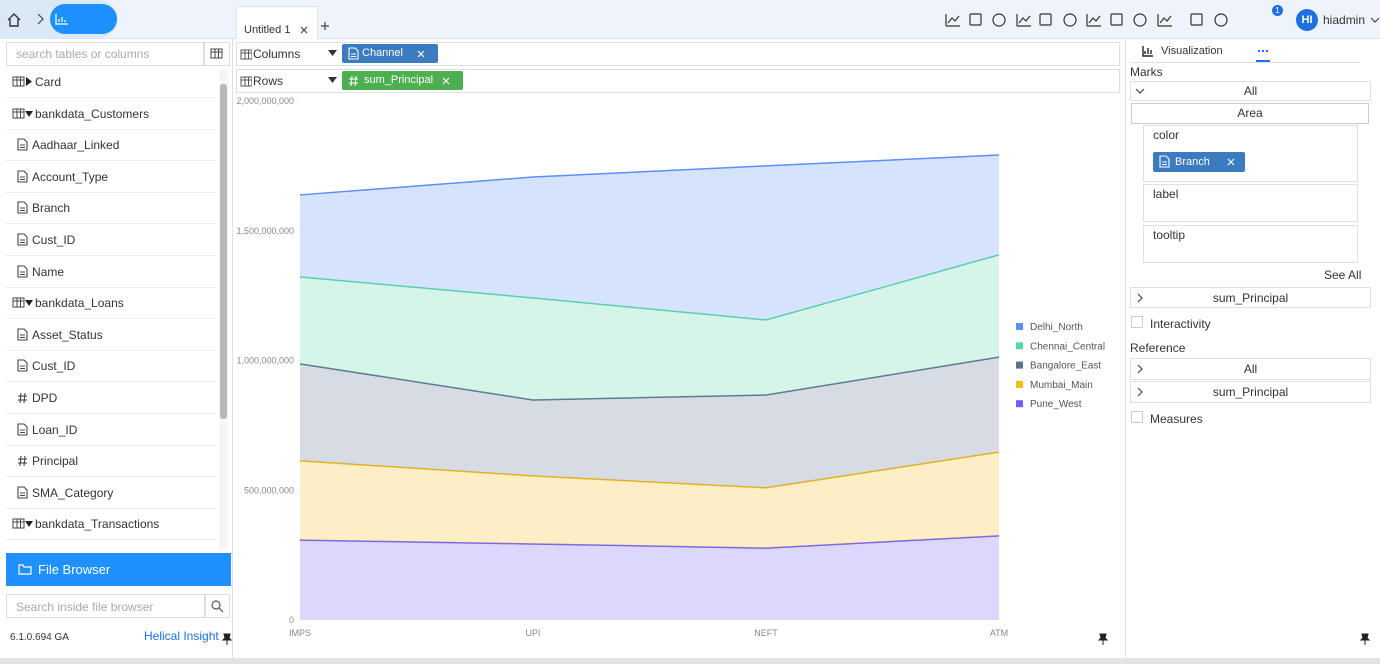  I want to click on legend-label: Chennai_Central, so click(1067, 346).